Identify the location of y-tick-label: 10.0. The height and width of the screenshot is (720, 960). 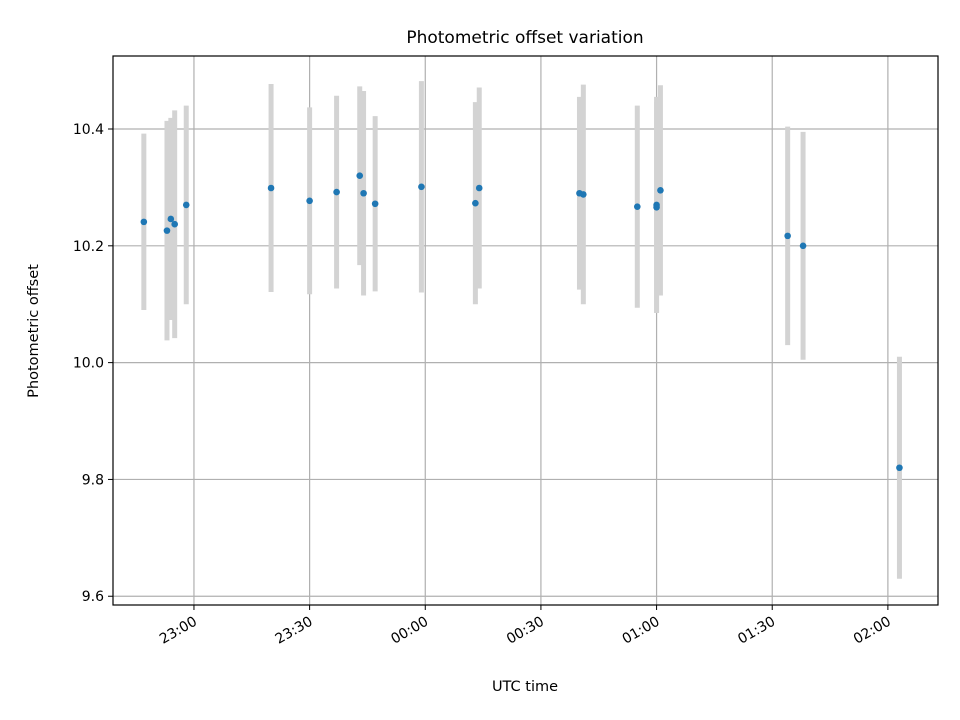
(88, 364).